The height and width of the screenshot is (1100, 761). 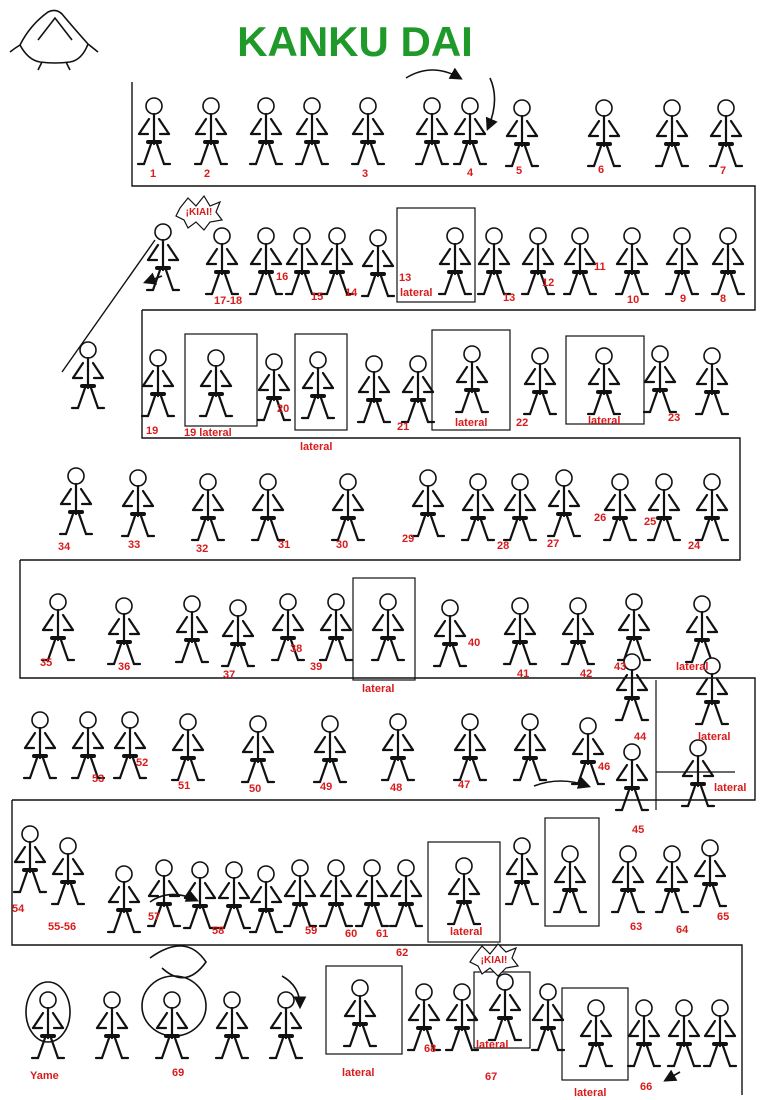 What do you see at coordinates (326, 787) in the screenshot?
I see `step-label: 49` at bounding box center [326, 787].